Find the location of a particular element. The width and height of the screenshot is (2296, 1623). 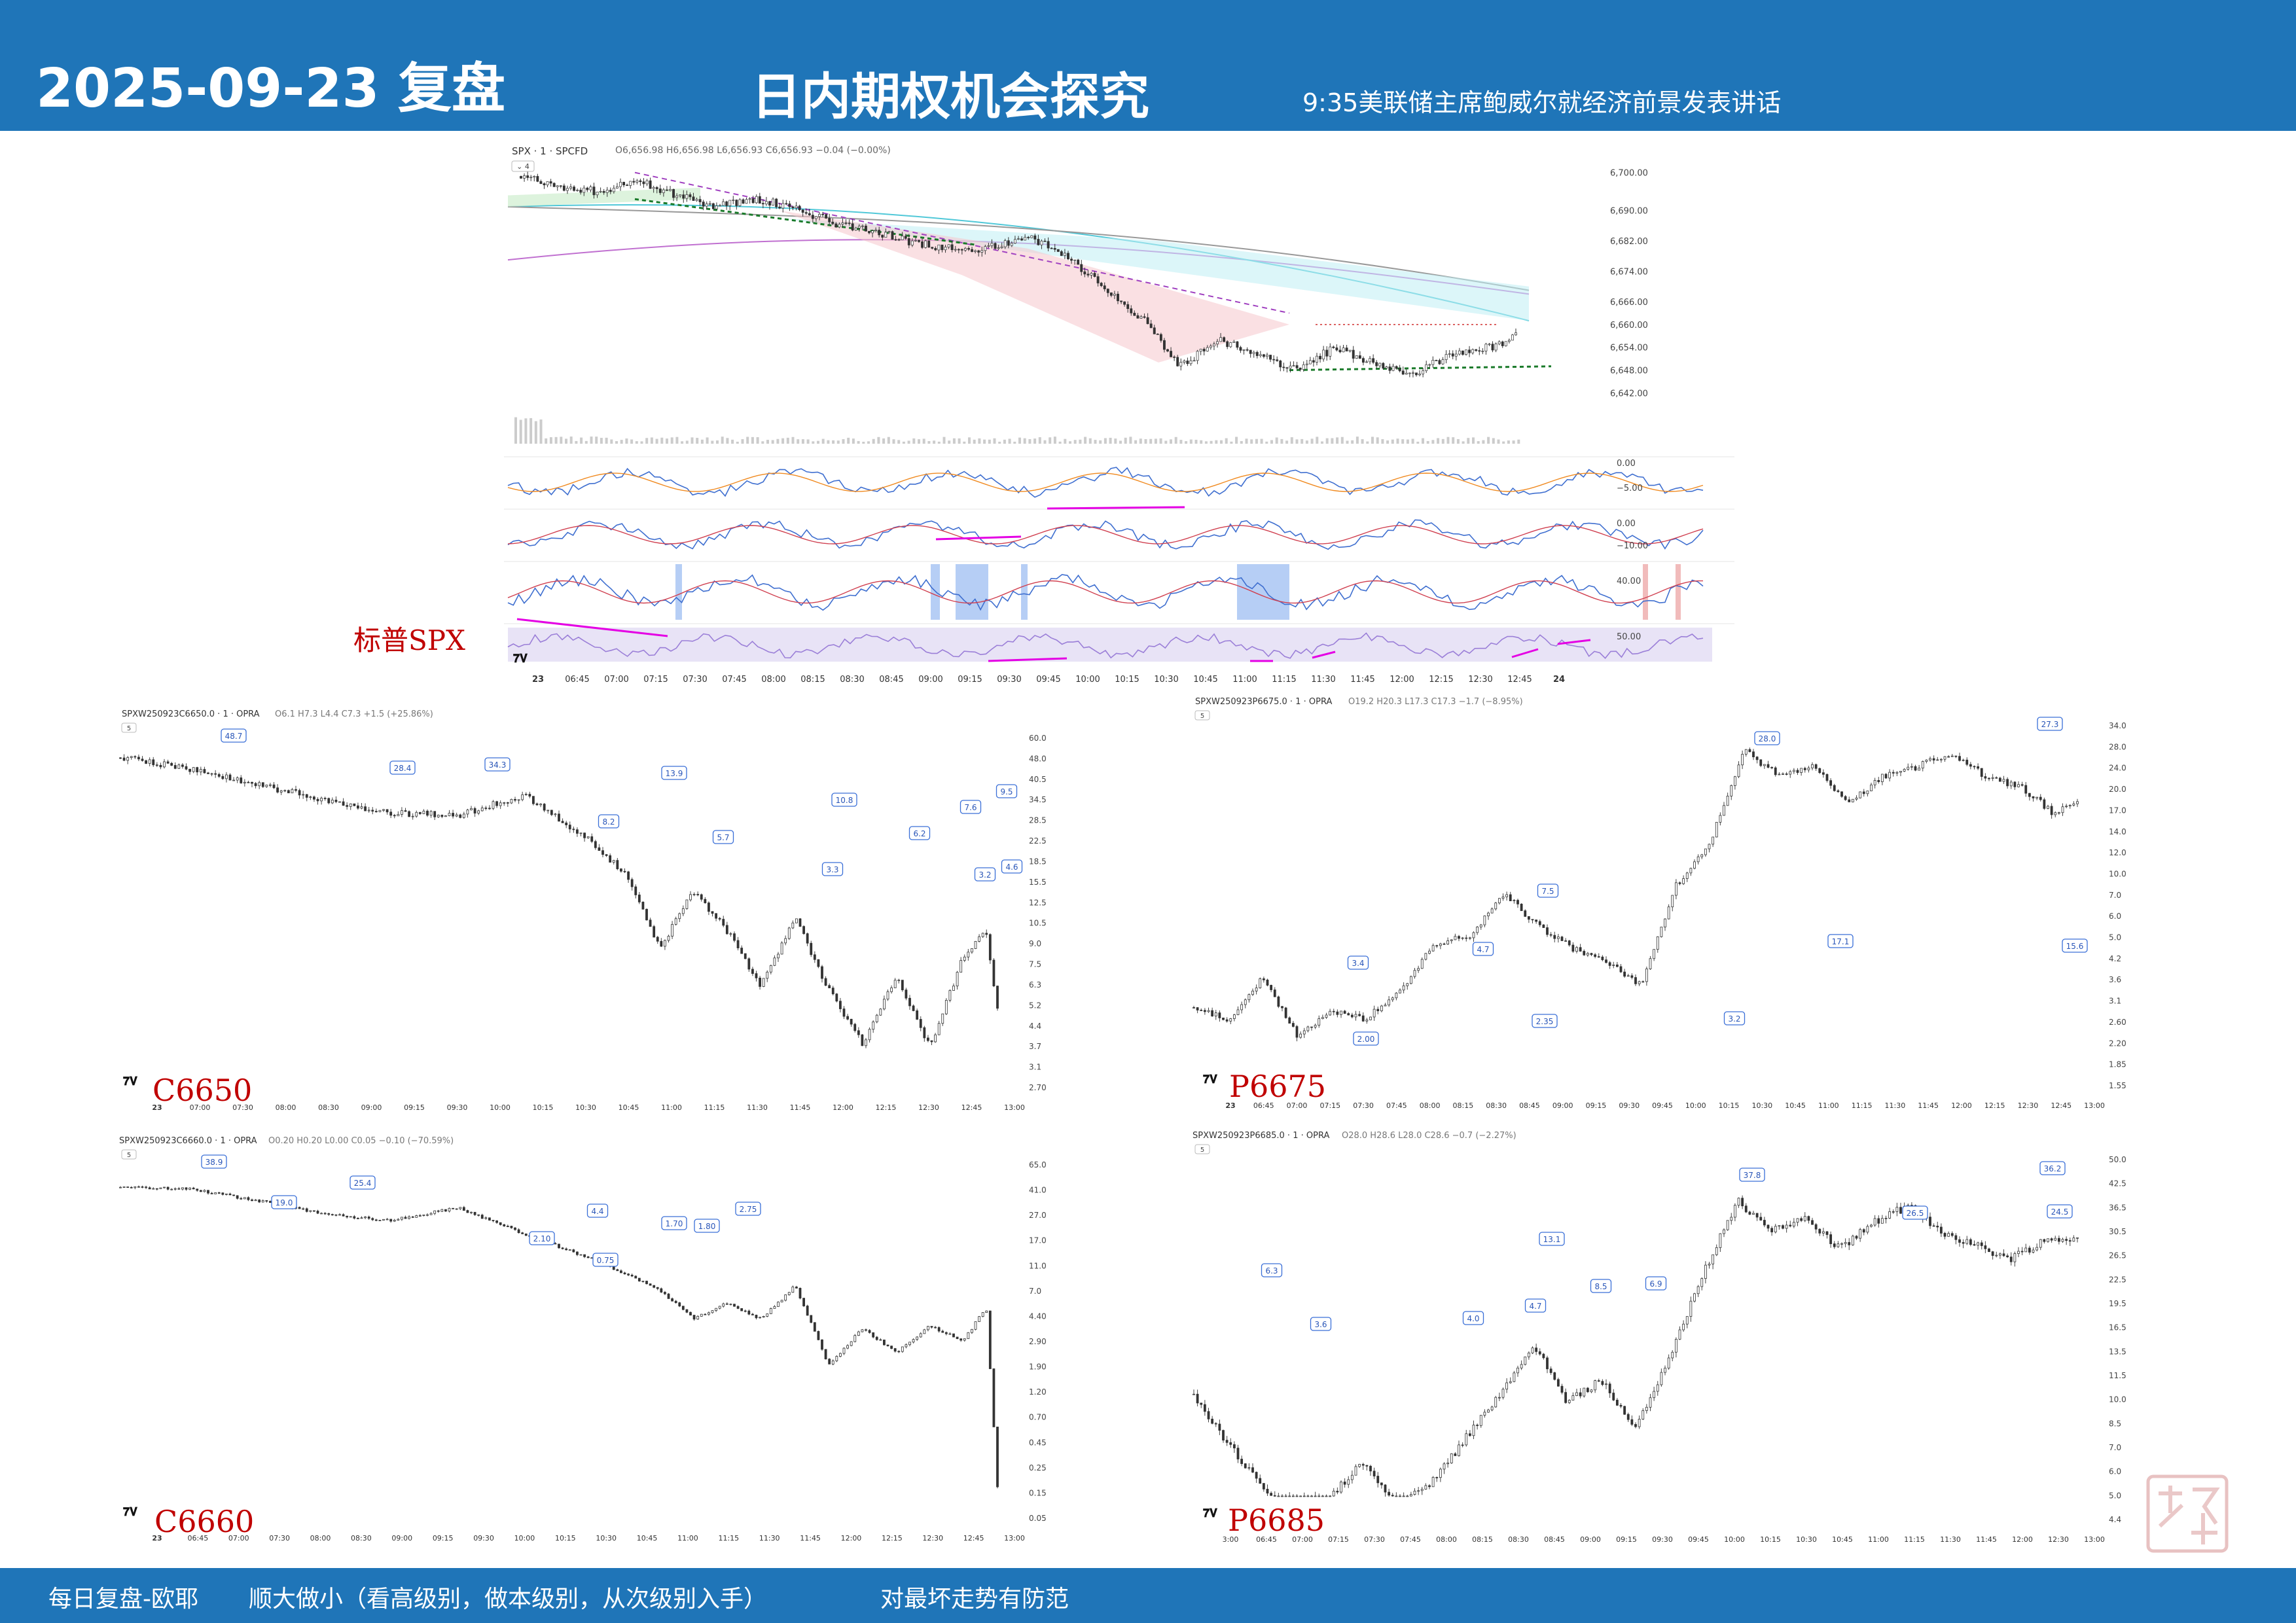

x-tick-label: 11:00 is located at coordinates (1878, 1539).